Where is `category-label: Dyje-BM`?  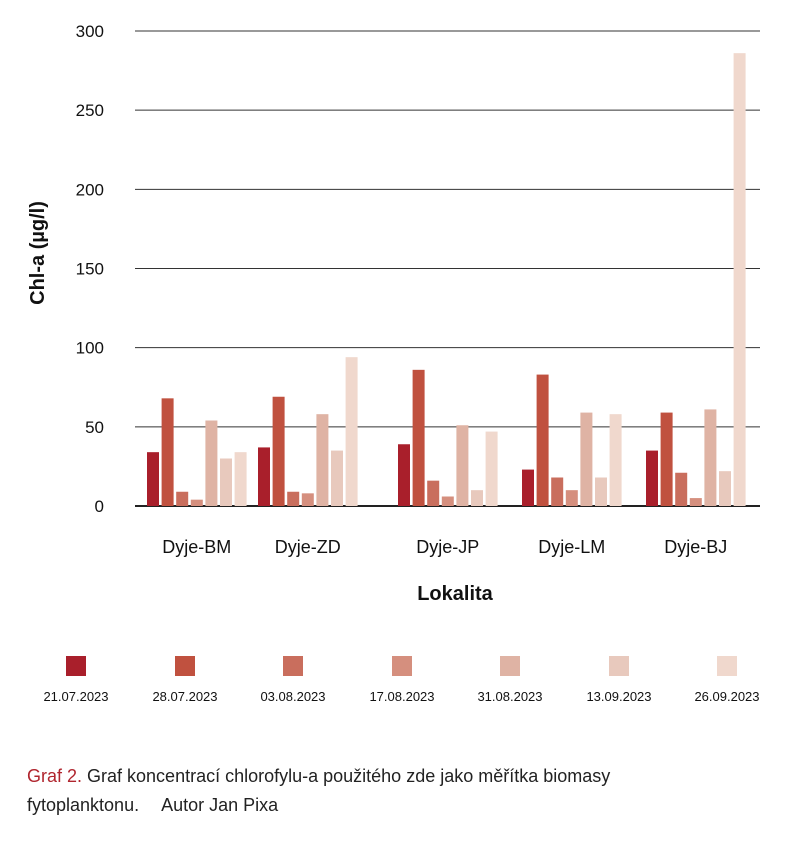
category-label: Dyje-BM is located at coordinates (196, 547).